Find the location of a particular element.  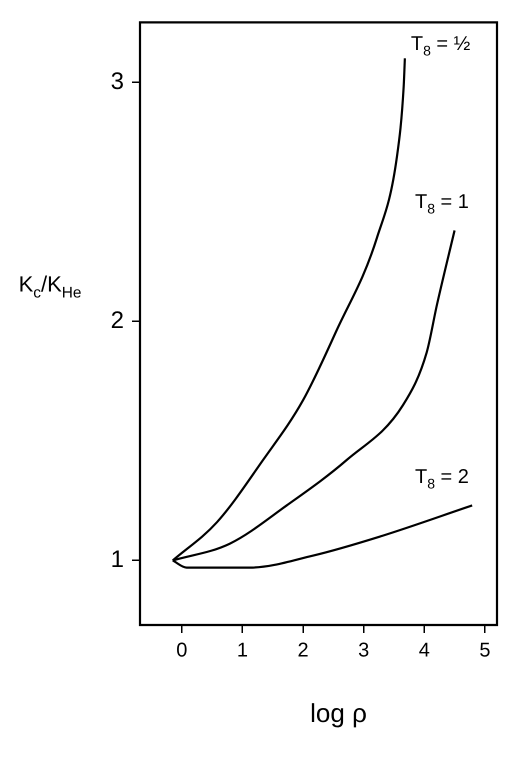

y-tick-label: 3 is located at coordinates (117, 81).